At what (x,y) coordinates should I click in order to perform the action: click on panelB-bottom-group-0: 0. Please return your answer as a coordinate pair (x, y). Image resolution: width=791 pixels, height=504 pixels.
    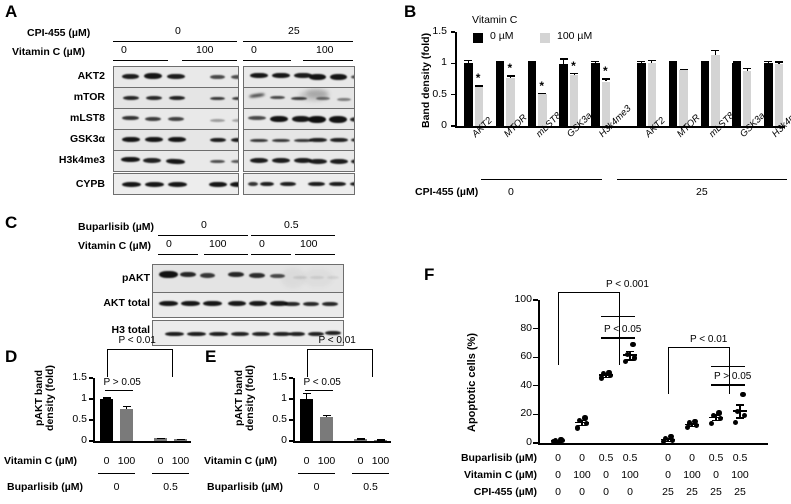
    Looking at the image, I should click on (511, 192).